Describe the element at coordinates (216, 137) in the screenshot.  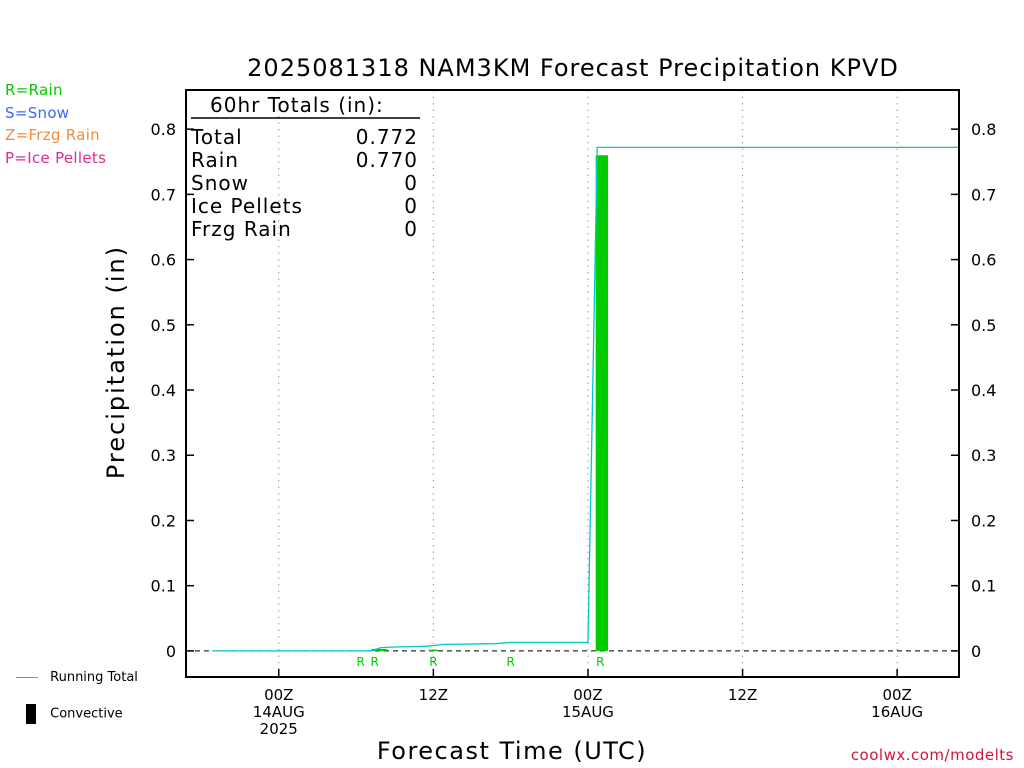
I see `totals-row-label-0: Total` at that location.